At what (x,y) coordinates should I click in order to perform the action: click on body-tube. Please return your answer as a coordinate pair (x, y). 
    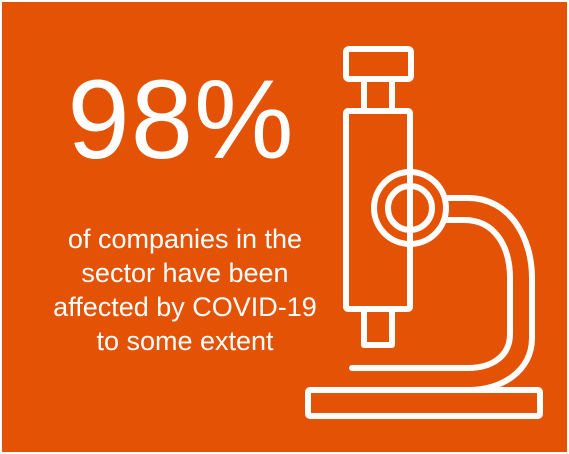
    Looking at the image, I should click on (378, 210).